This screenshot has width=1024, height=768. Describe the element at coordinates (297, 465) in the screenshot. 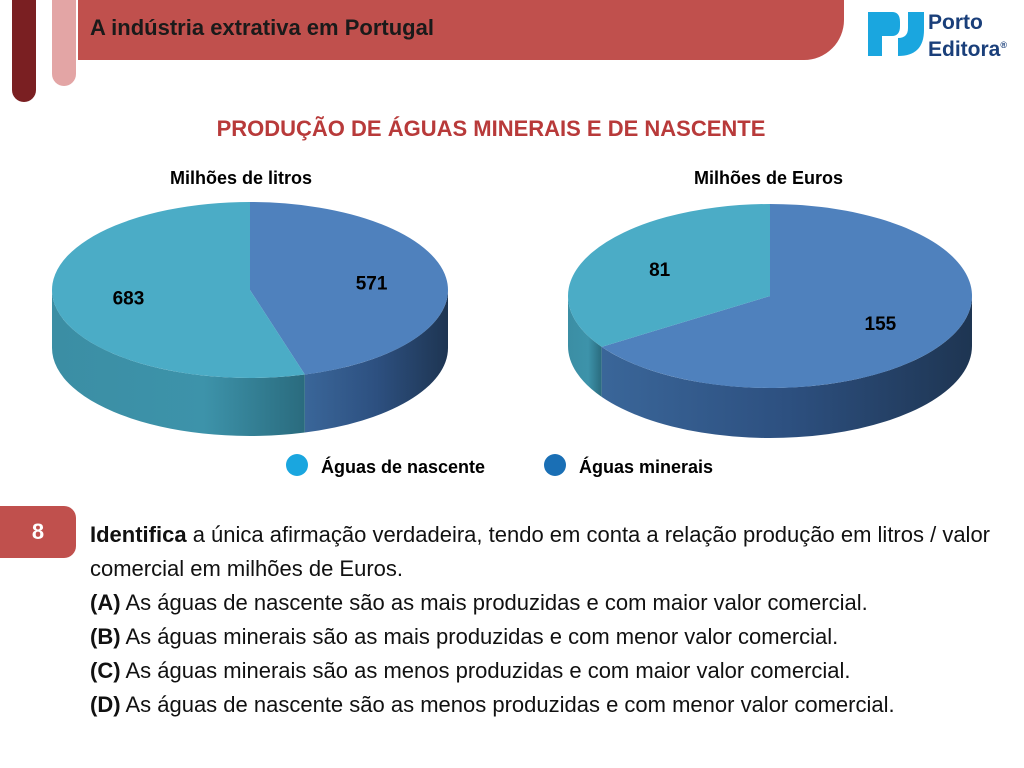

I see `legend-swatch-aguas-nascente` at that location.